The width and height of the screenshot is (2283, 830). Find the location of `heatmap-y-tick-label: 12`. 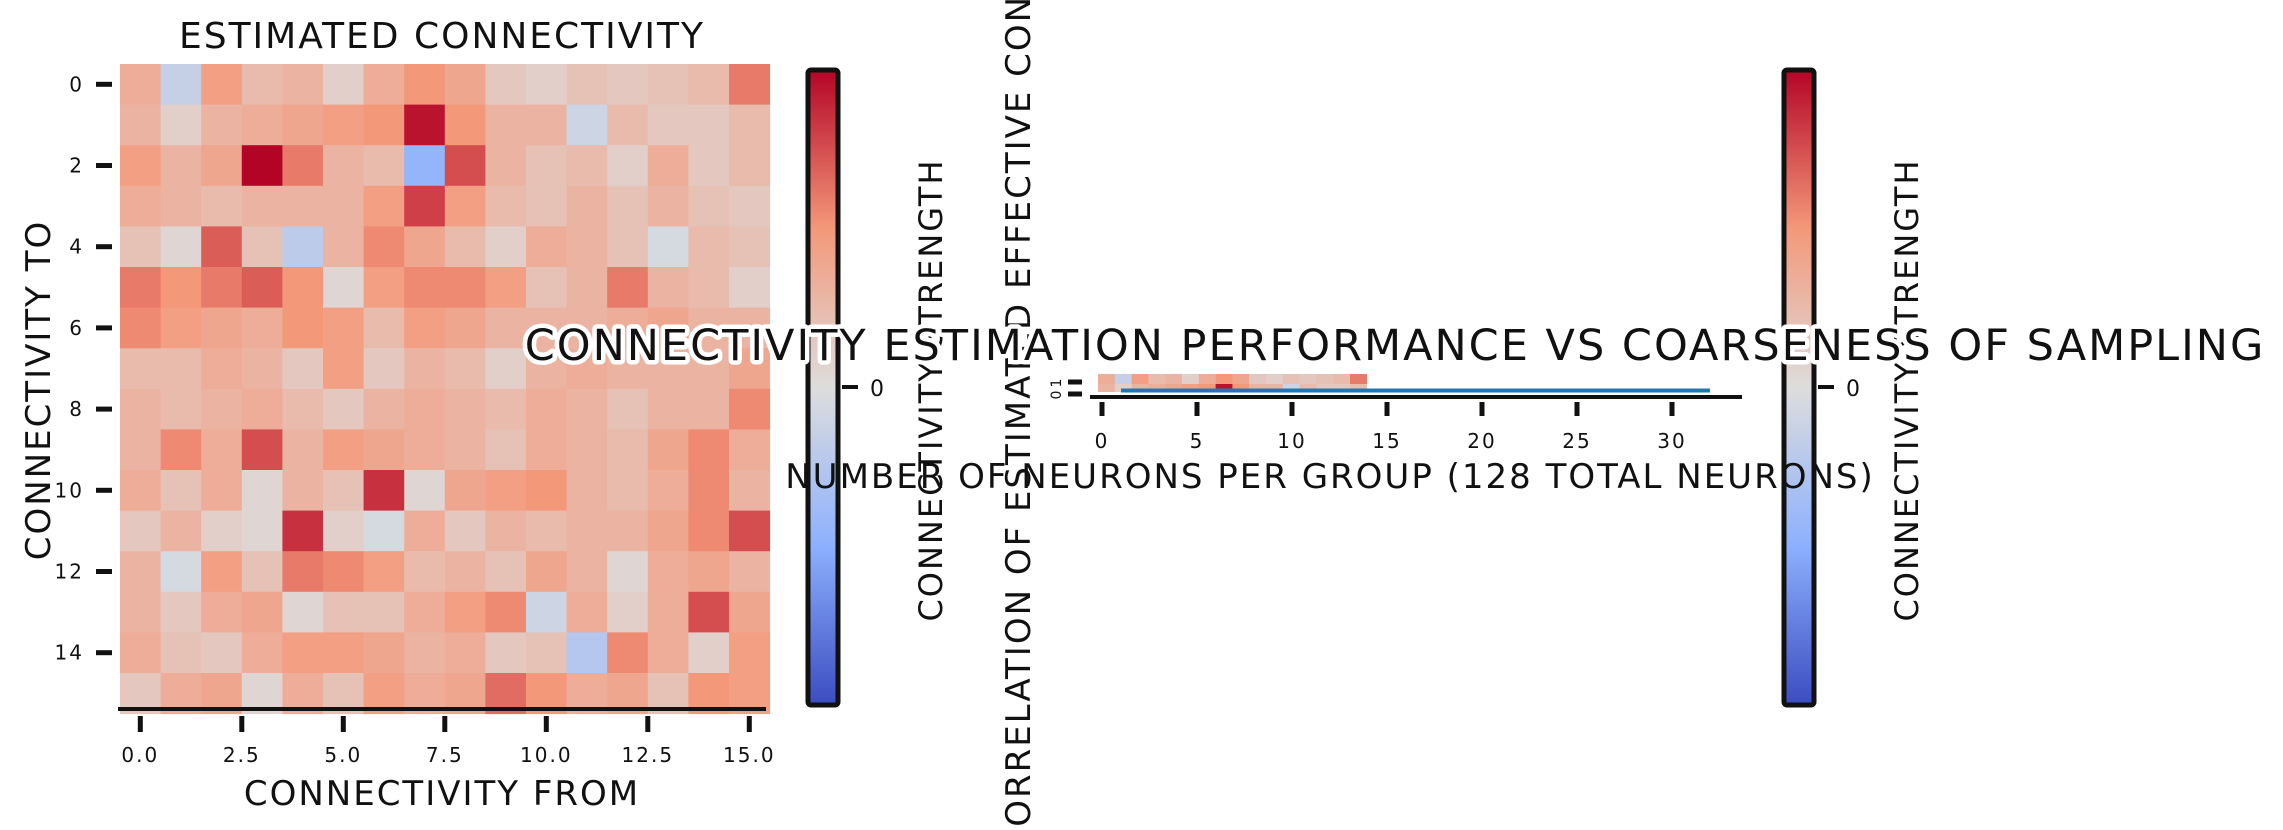

heatmap-y-tick-label: 12 is located at coordinates (69, 572).